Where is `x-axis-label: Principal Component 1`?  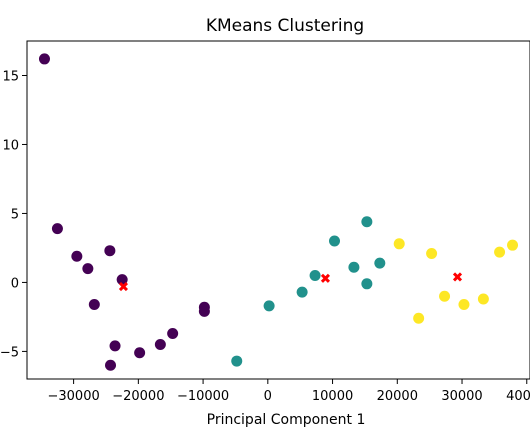 x-axis-label: Principal Component 1 is located at coordinates (286, 420).